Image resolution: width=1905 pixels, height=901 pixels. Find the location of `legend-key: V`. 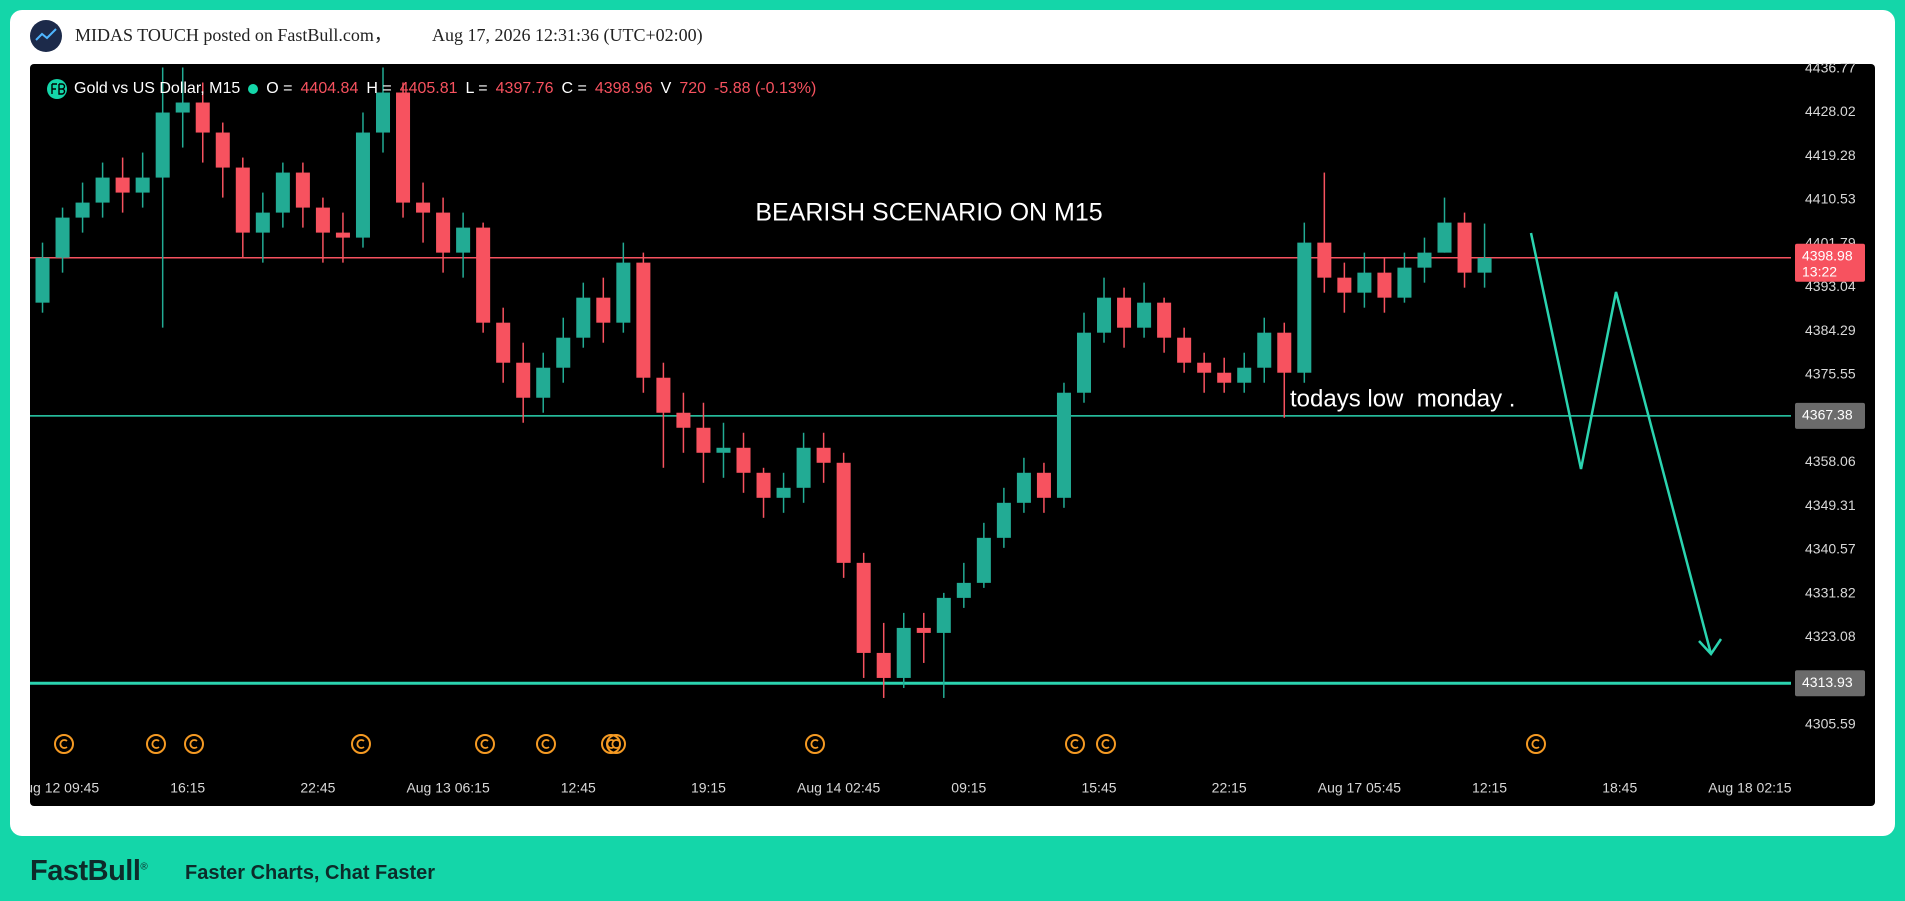

legend-key: V is located at coordinates (666, 88).